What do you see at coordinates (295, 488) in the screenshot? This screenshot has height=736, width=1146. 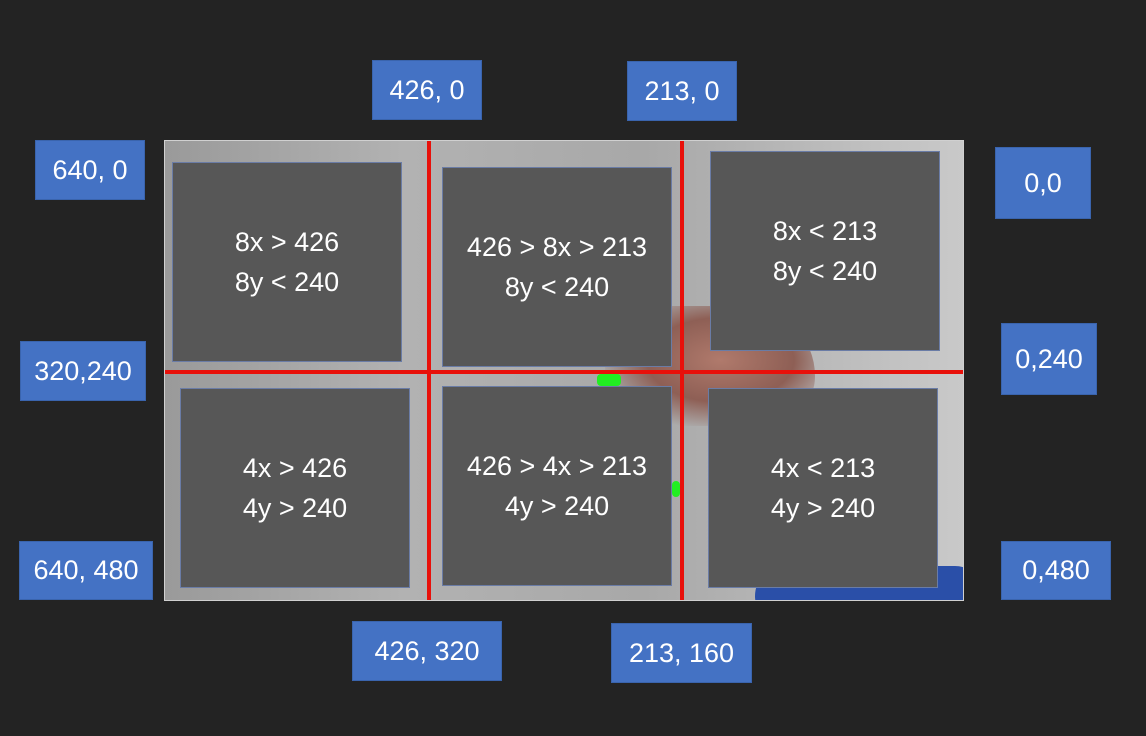 I see `cell-bottom-left: 4x > 426 4y > 240` at bounding box center [295, 488].